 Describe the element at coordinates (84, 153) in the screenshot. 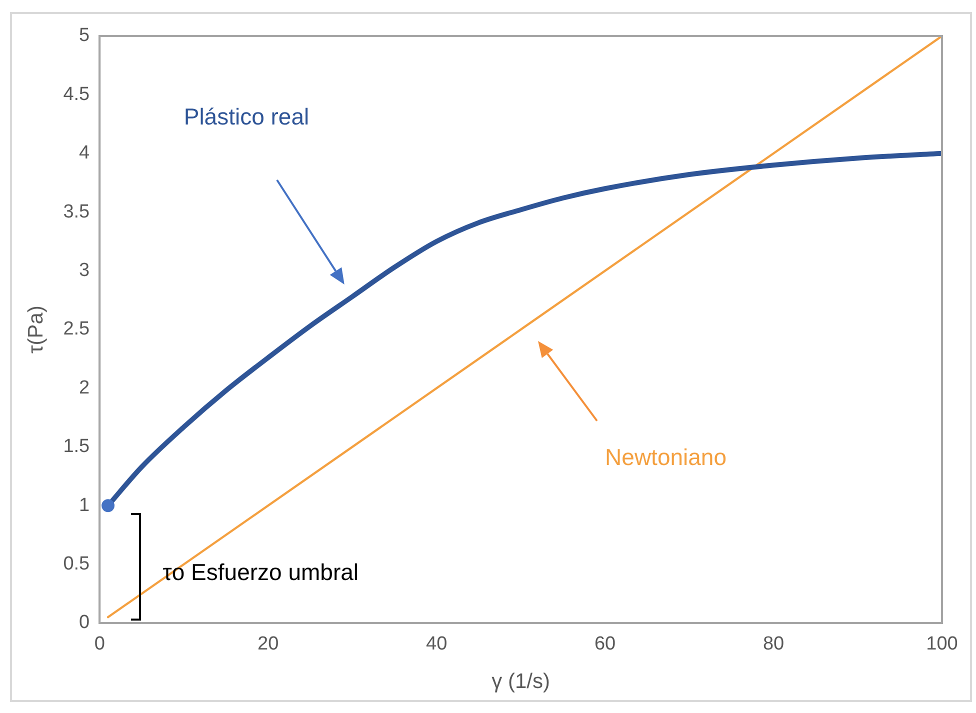

I see `y-tick-label: 4` at that location.